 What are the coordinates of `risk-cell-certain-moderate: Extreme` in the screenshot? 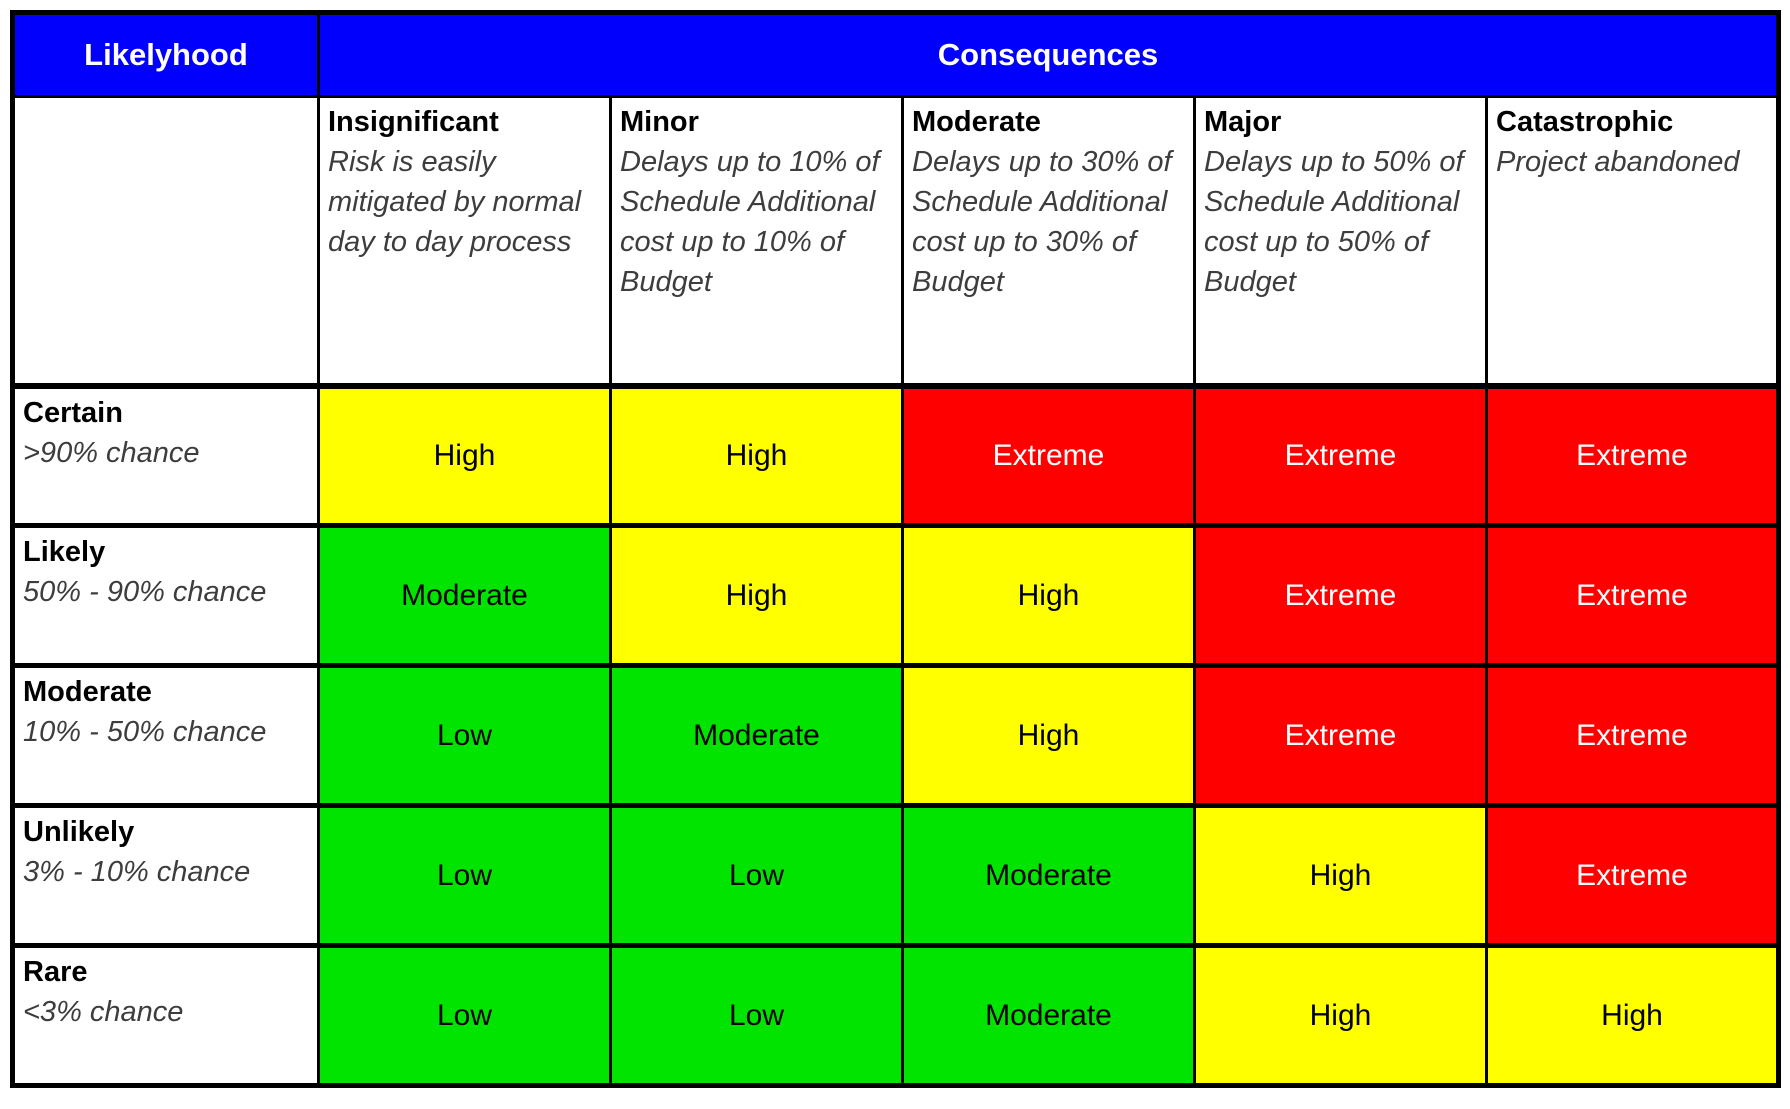 It's located at (1048, 455).